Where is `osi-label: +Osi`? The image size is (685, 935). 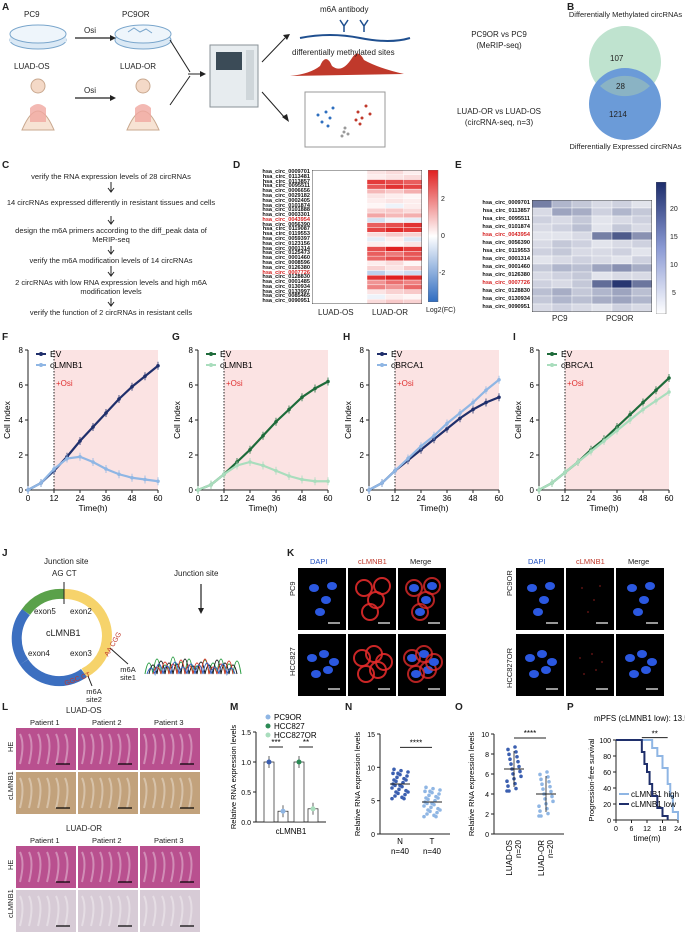
osi-label: +Osi is located at coordinates (575, 383).